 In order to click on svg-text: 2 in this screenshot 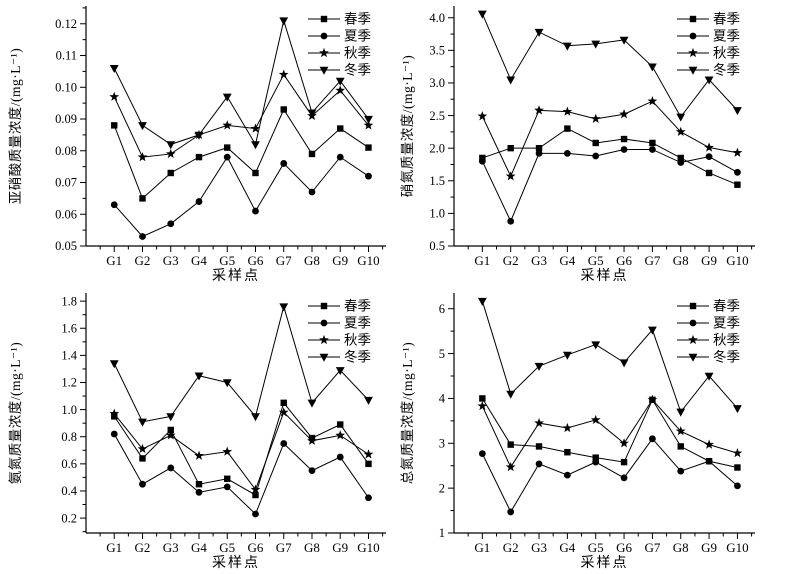, I will do `click(442, 488)`.